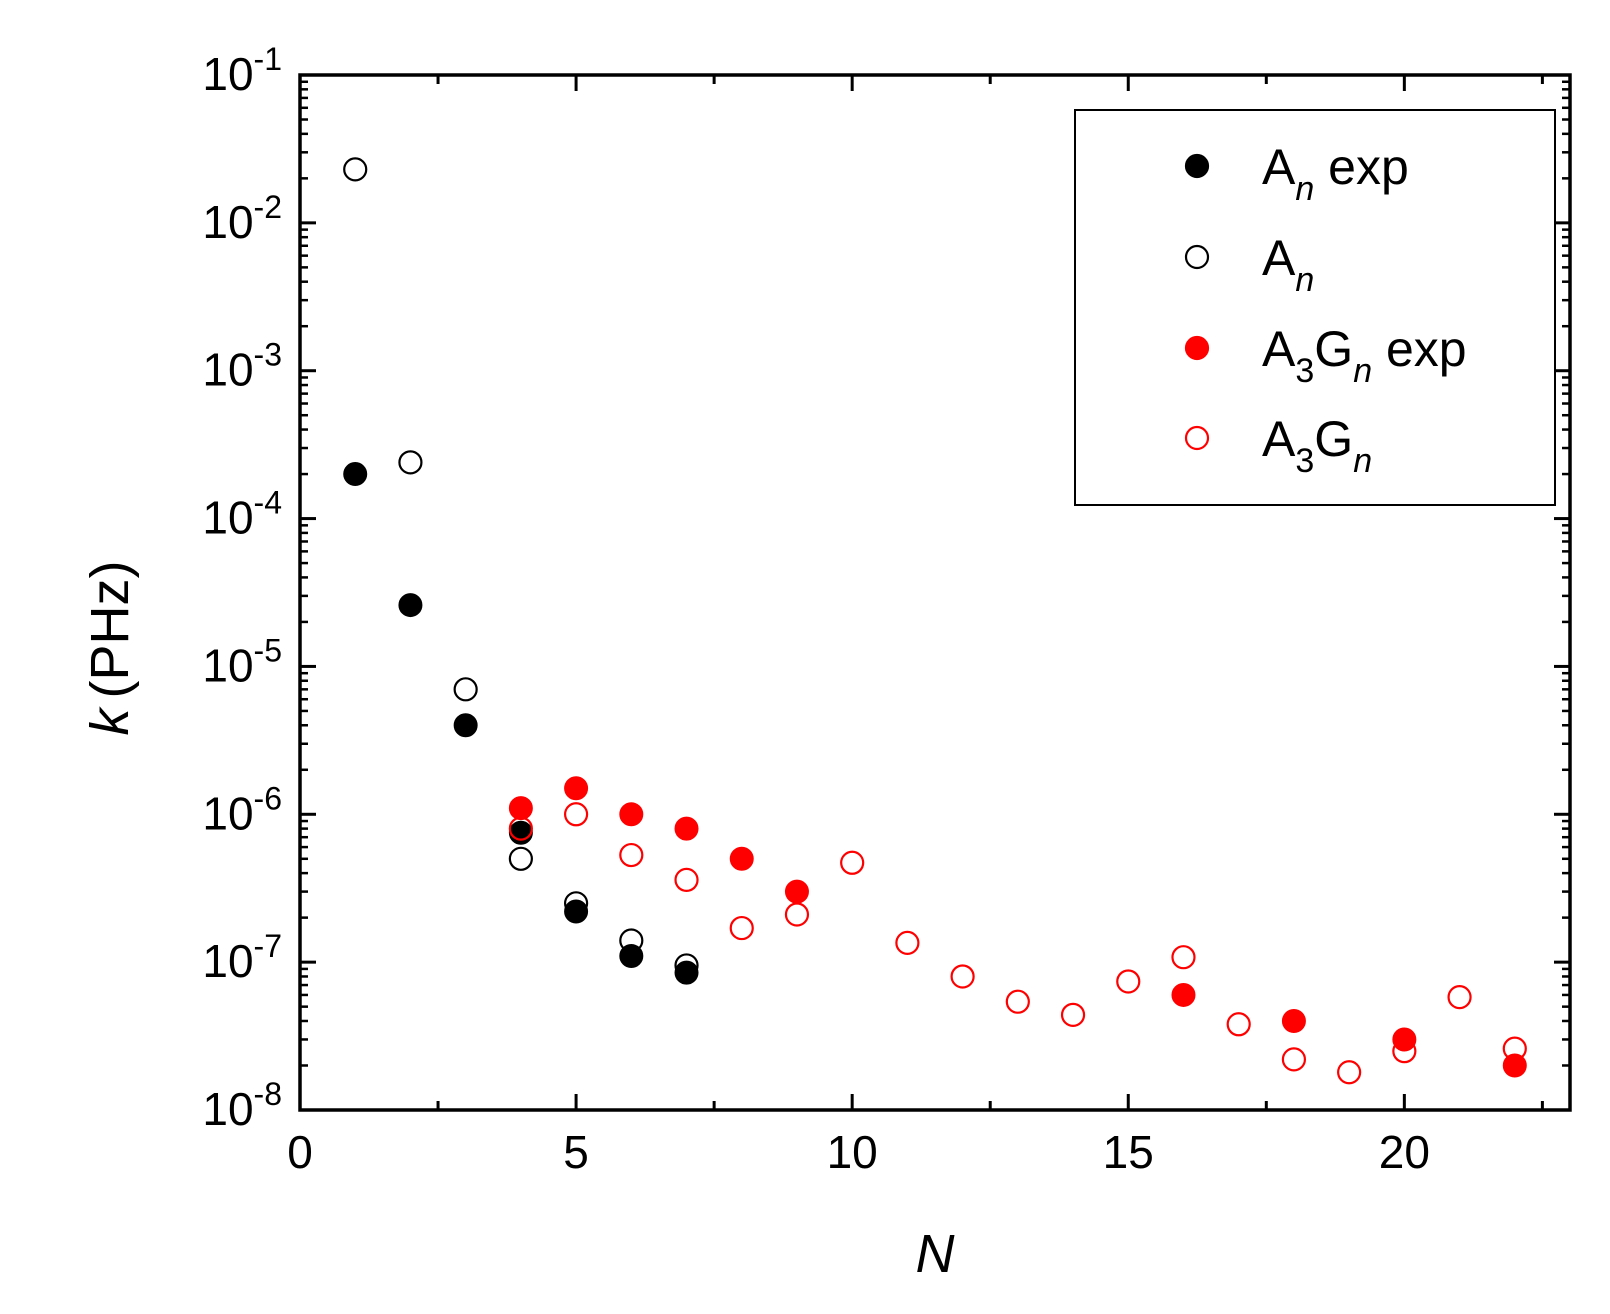 The height and width of the screenshot is (1314, 1610). Describe the element at coordinates (242, 957) in the screenshot. I see `y-tick-label: 10⁻⁷` at that location.